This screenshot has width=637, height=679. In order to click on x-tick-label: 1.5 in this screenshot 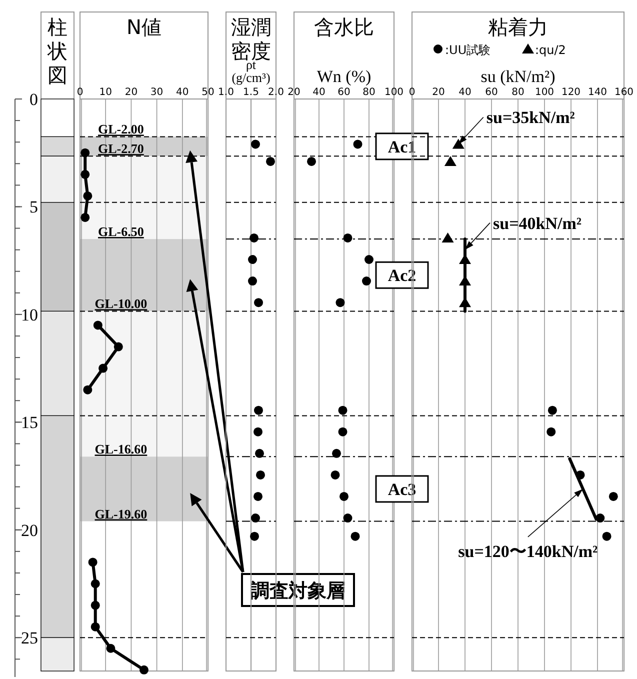, I will do `click(251, 92)`.